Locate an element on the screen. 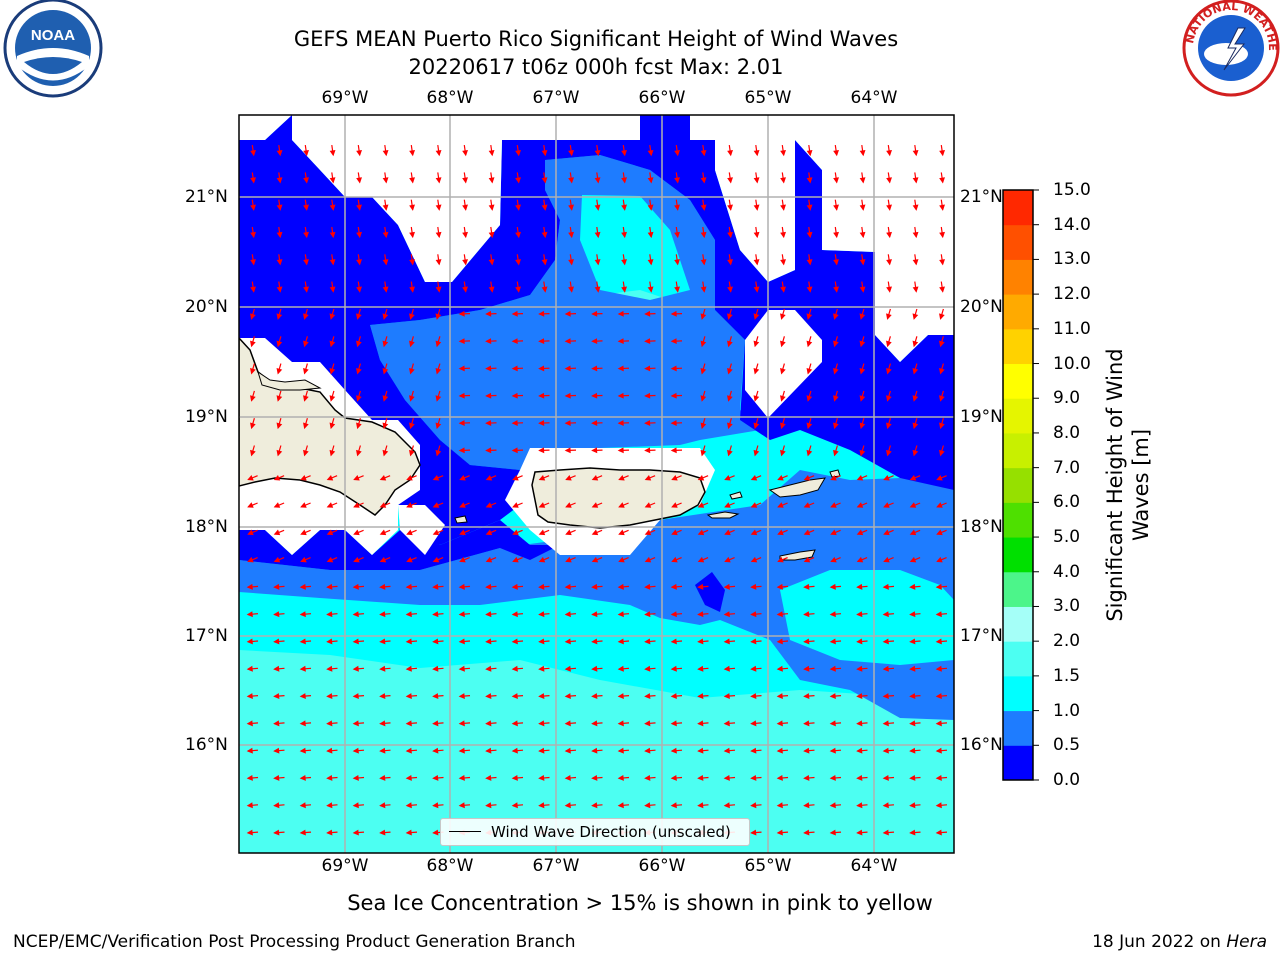 This screenshot has width=1280, height=960. colorbar-tick-label: 9.0 is located at coordinates (1067, 398).